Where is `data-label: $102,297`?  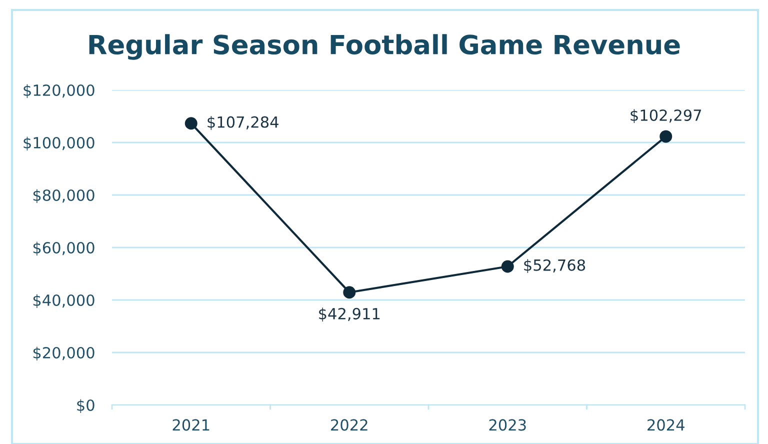 data-label: $102,297 is located at coordinates (666, 116).